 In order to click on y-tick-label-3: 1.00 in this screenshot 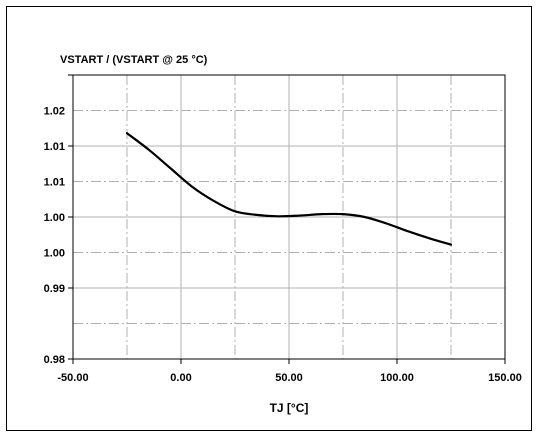, I will do `click(54, 218)`.